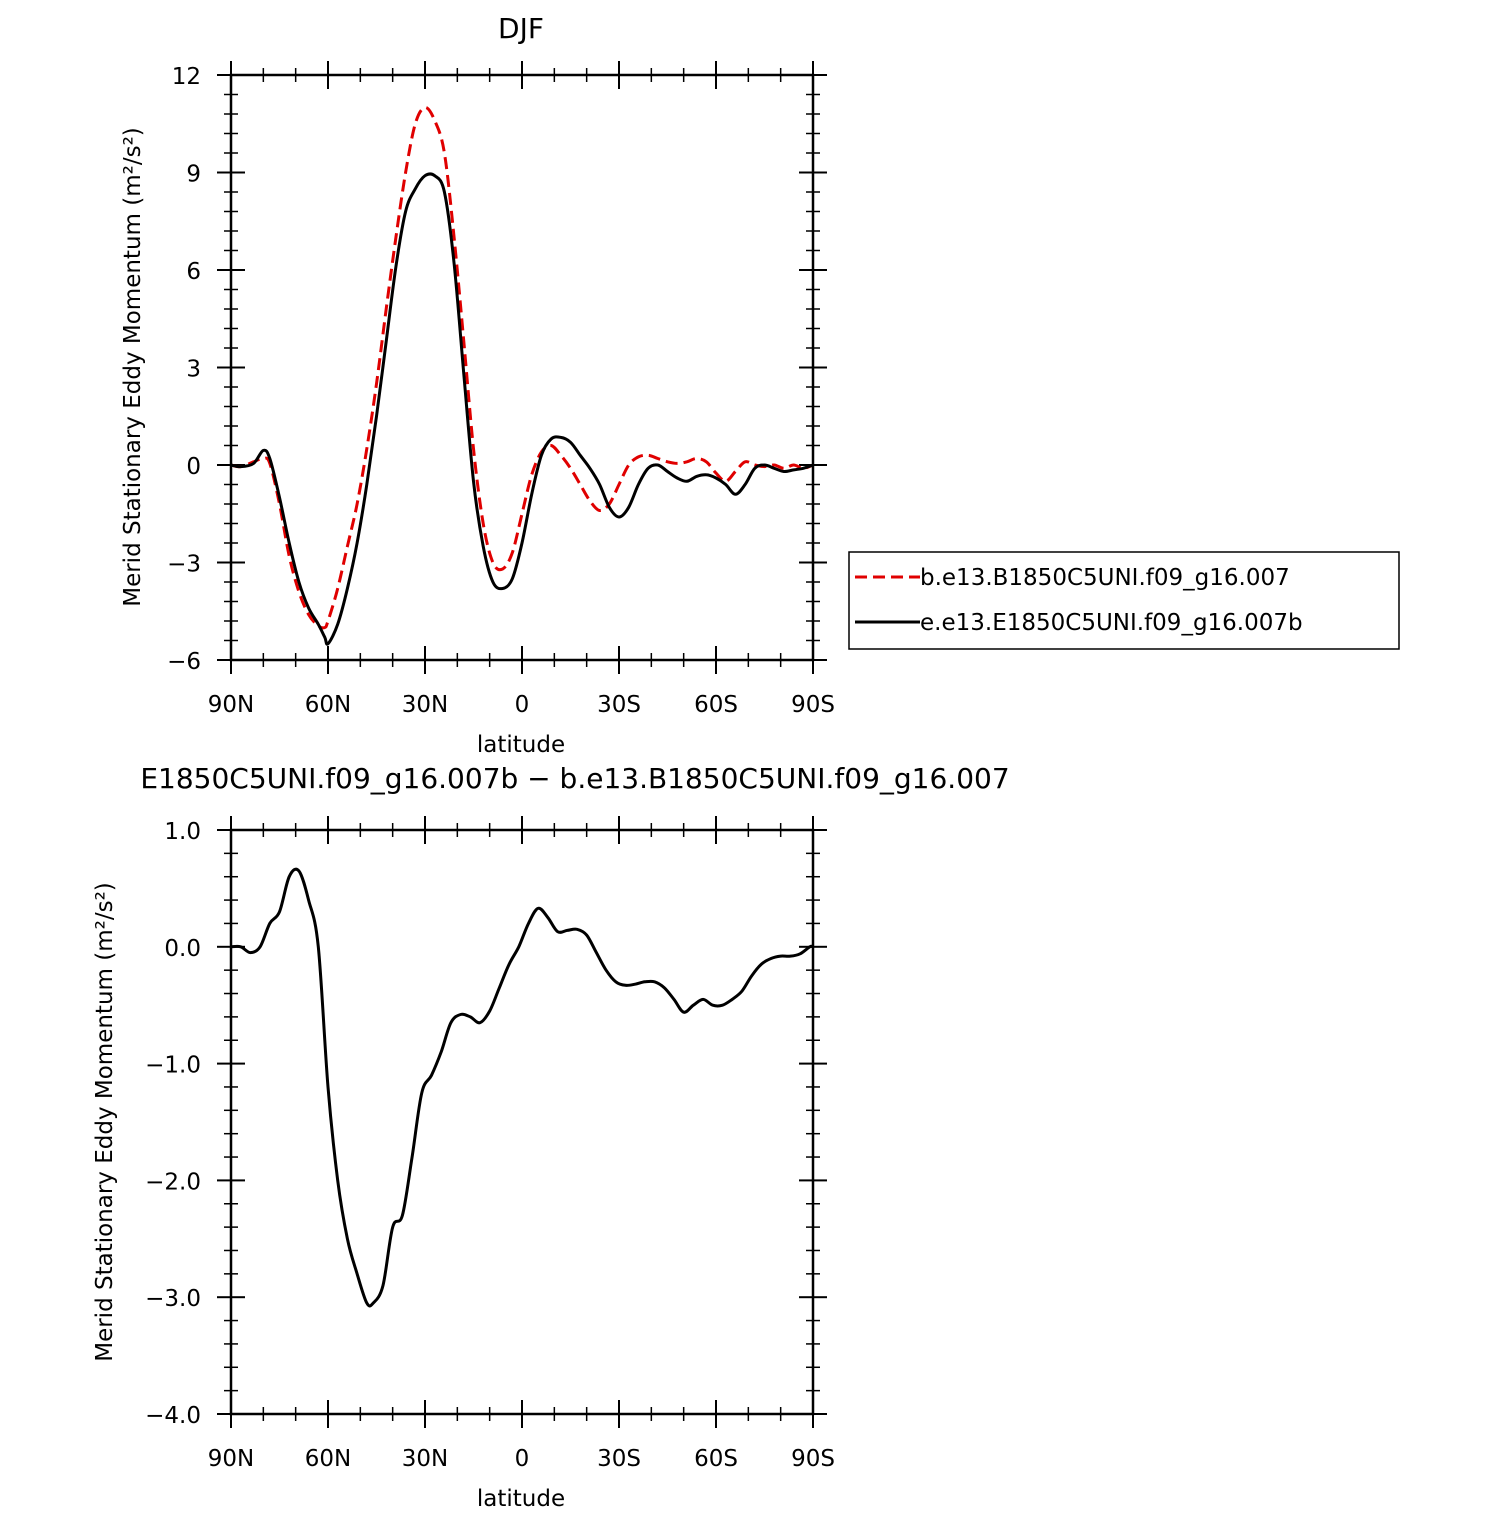 The height and width of the screenshot is (1519, 1508). What do you see at coordinates (522, 409) in the screenshot?
I see `experiment-series-line` at bounding box center [522, 409].